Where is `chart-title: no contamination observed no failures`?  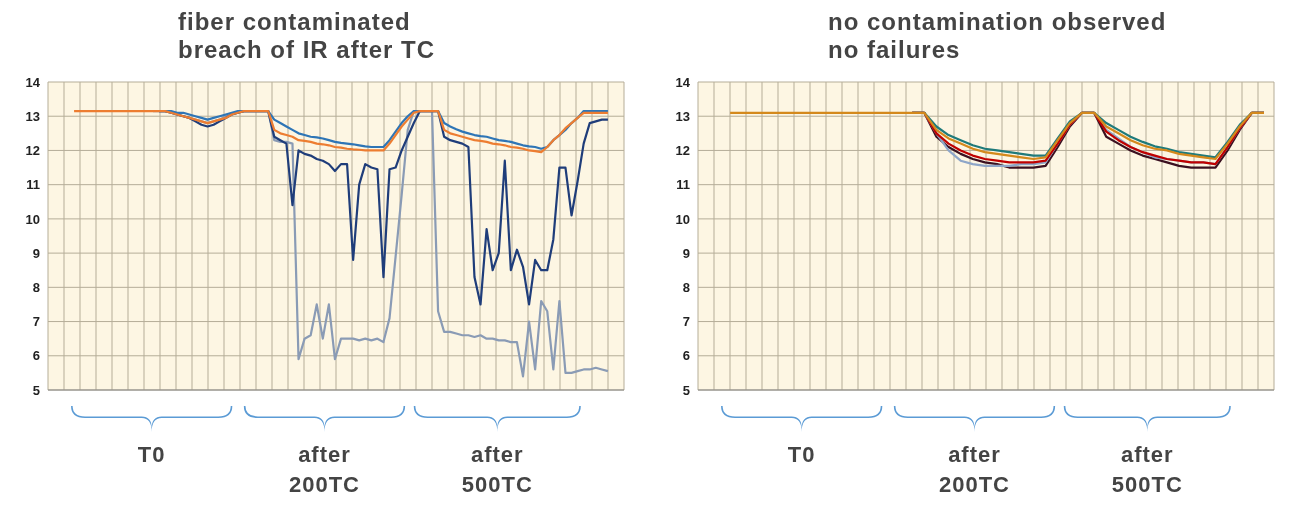
chart-title: no contamination observed no failures is located at coordinates (998, 36).